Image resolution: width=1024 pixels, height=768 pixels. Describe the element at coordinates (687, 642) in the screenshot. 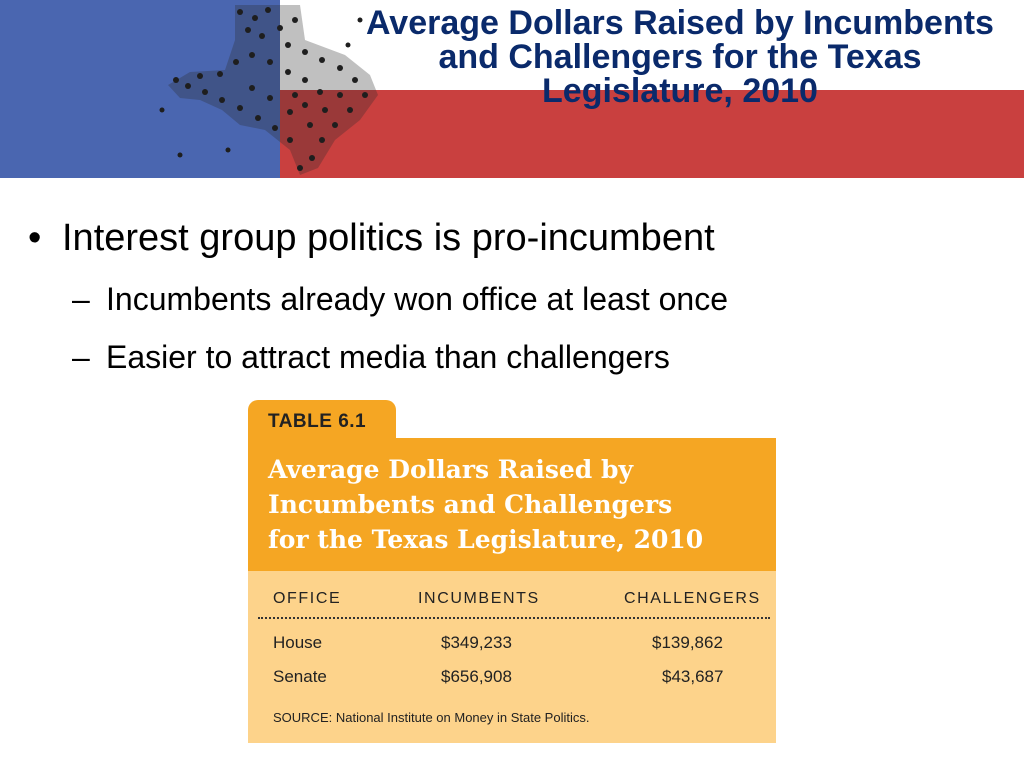

I see `cell-challengers: $139,862` at that location.